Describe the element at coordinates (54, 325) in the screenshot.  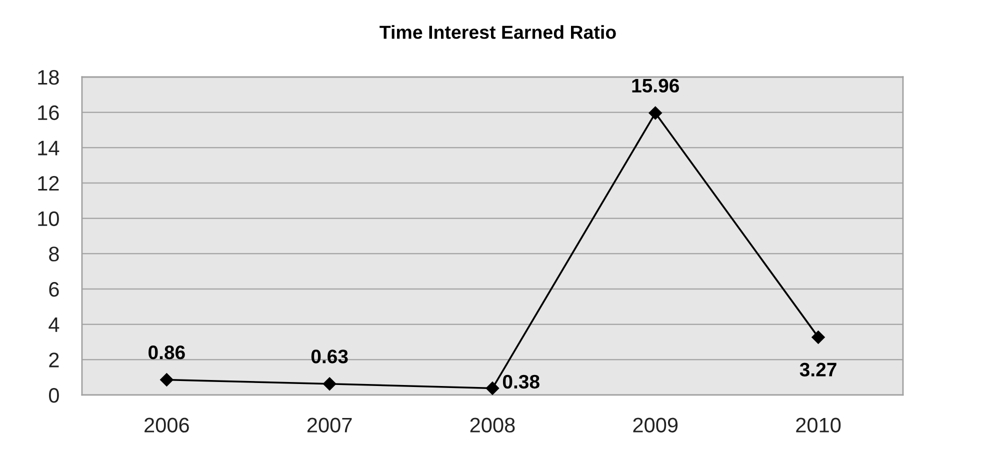
I see `y-tick-label: 4` at that location.